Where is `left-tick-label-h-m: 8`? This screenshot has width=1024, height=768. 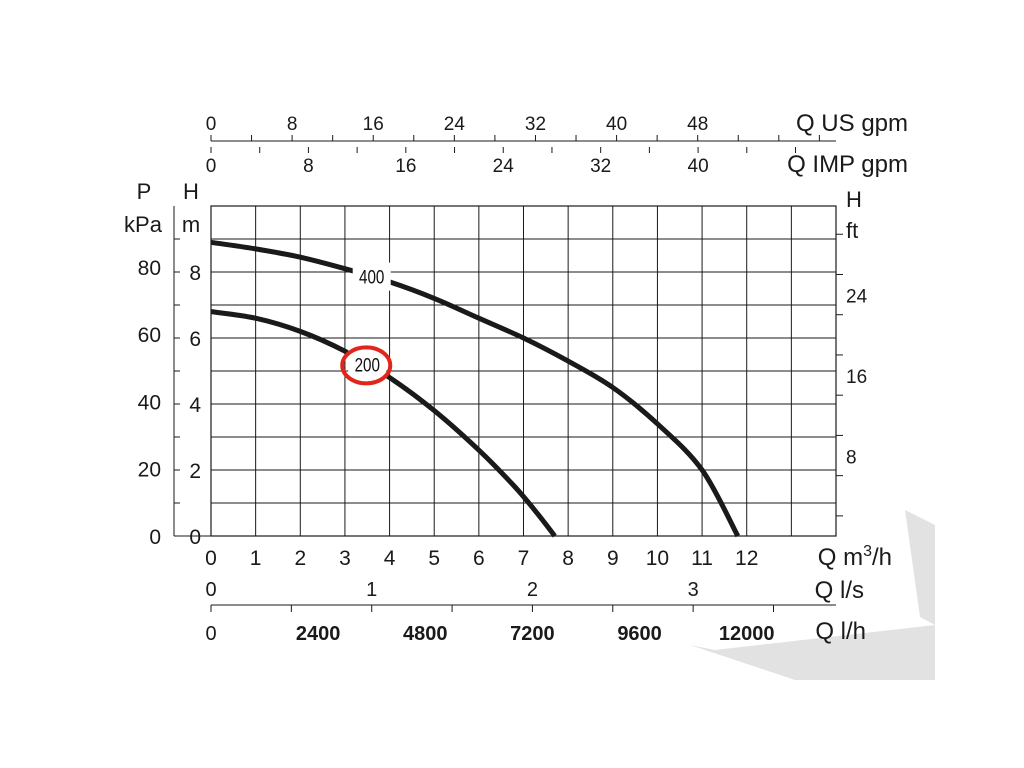
left-tick-label-h-m: 8 is located at coordinates (195, 273).